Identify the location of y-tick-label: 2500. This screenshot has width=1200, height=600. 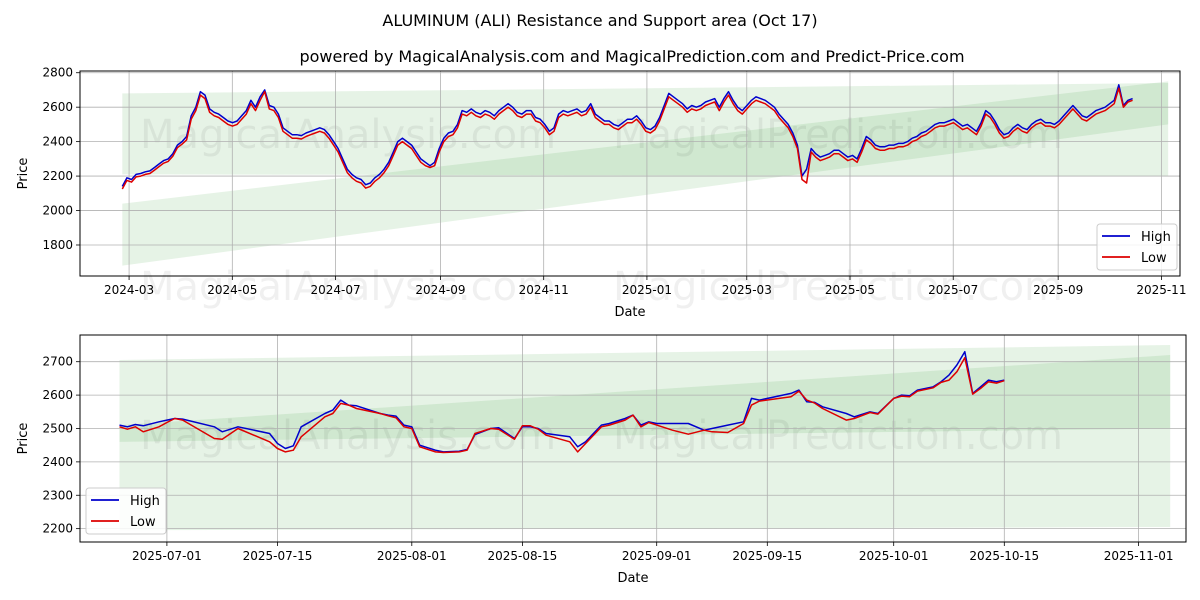
(57, 428).